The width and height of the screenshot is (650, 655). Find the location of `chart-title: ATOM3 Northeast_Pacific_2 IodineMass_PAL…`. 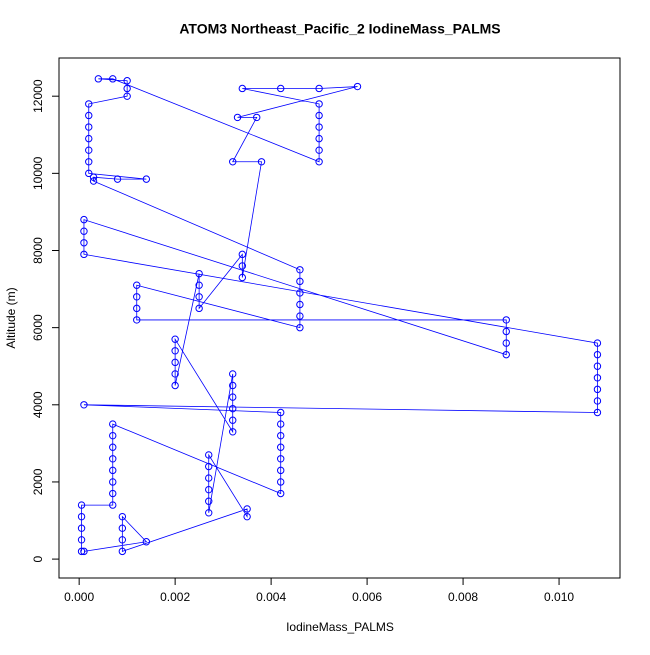

chart-title: ATOM3 Northeast_Pacific_2 IodineMass_PAL… is located at coordinates (339, 29).